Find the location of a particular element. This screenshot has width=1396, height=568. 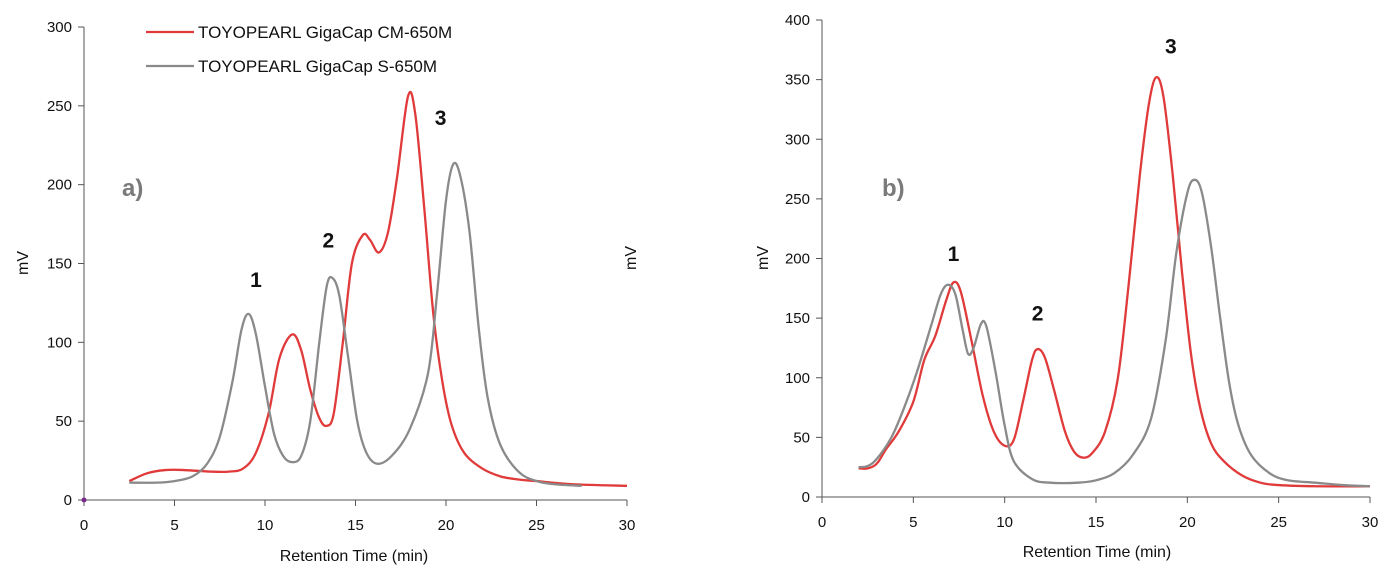

peak-label-a-3: 3 is located at coordinates (441, 118).